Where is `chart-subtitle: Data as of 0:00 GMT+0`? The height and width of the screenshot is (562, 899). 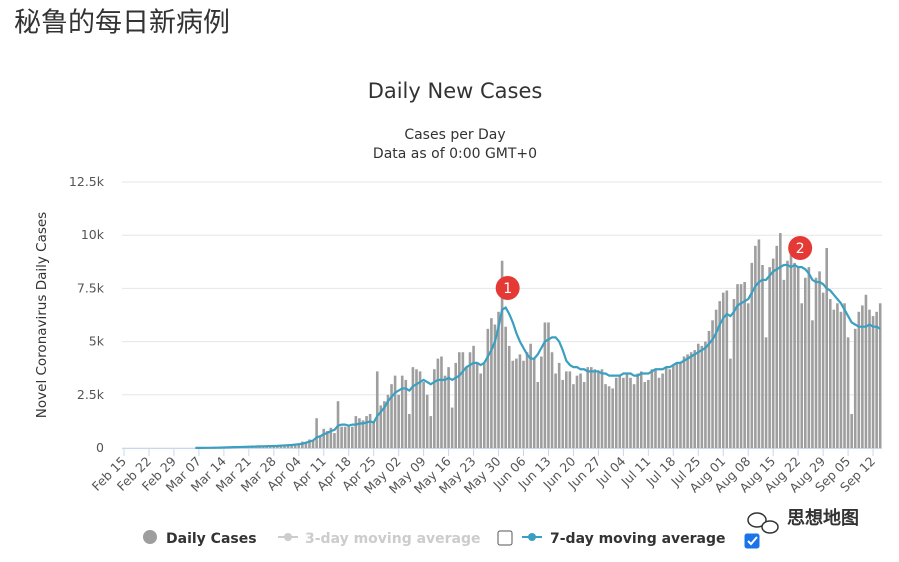 chart-subtitle: Data as of 0:00 GMT+0 is located at coordinates (455, 154).